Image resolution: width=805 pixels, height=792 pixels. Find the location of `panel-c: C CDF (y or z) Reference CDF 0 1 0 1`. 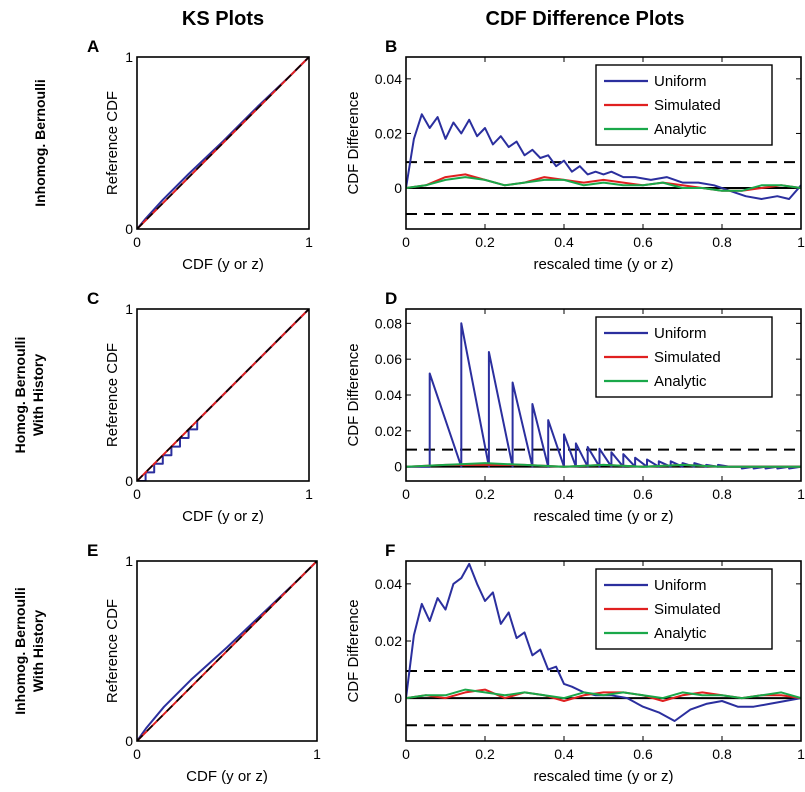

panel-c: C CDF (y or z) Reference CDF 0 1 0 1 is located at coordinates (200, 407).